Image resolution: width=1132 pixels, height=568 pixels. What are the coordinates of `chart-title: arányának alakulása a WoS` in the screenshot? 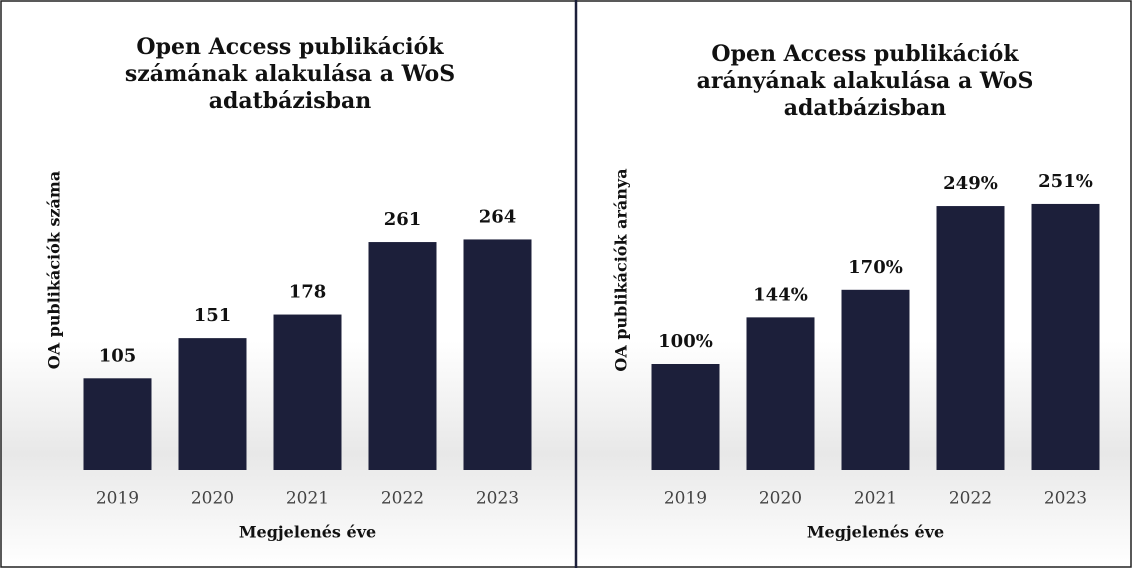 It's located at (865, 81).